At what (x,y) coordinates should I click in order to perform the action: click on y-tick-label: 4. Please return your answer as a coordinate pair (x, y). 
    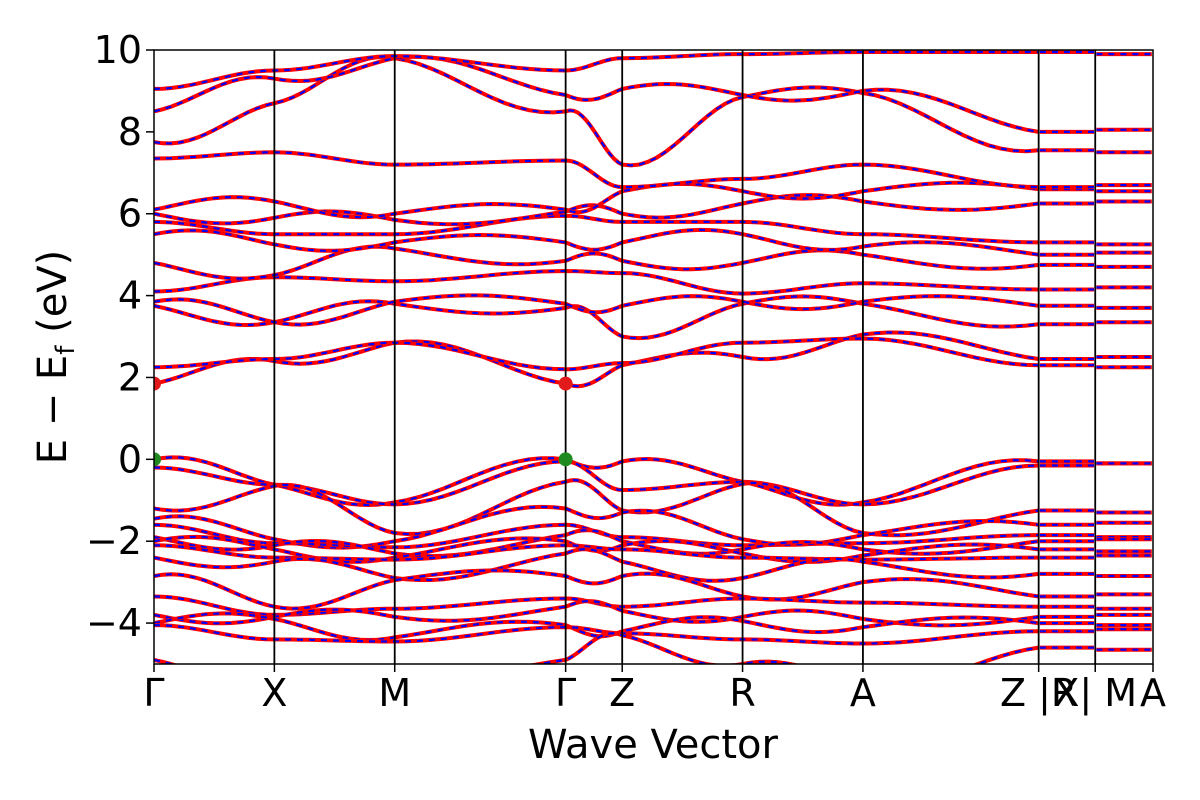
    Looking at the image, I should click on (130, 296).